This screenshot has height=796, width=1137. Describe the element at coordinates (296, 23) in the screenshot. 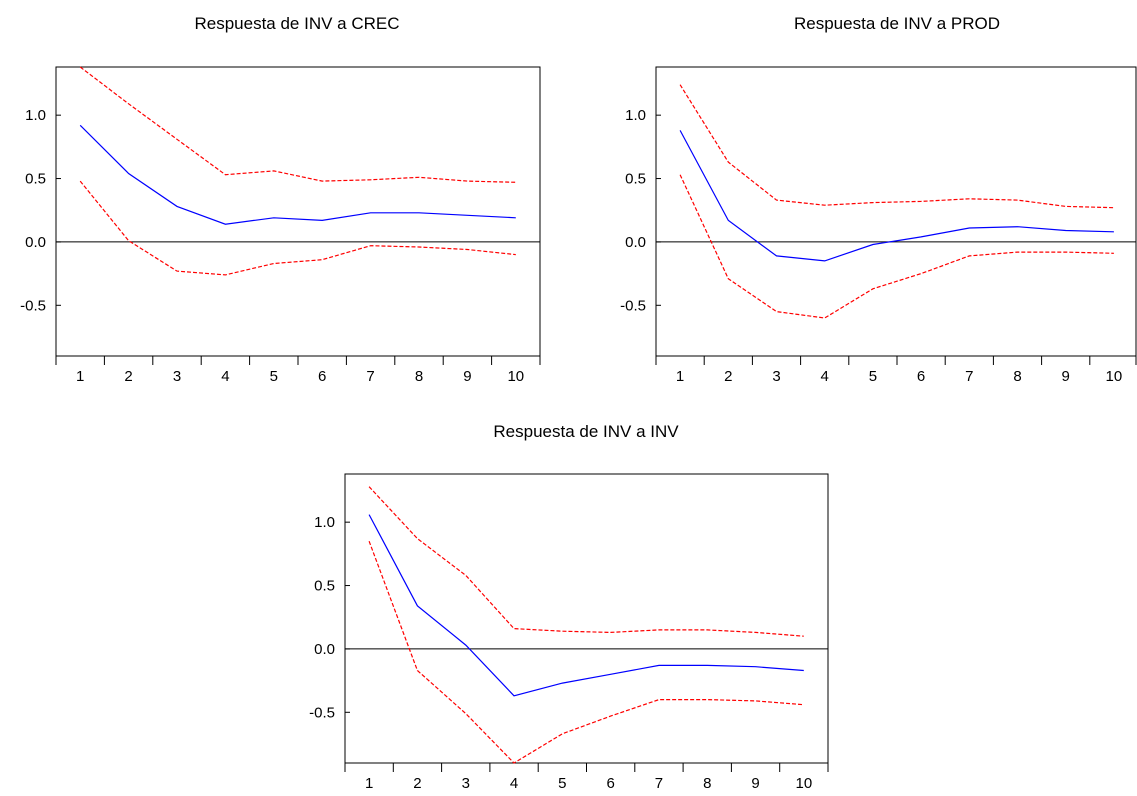

I see `chart-title: Respuesta de INV a CREC` at that location.